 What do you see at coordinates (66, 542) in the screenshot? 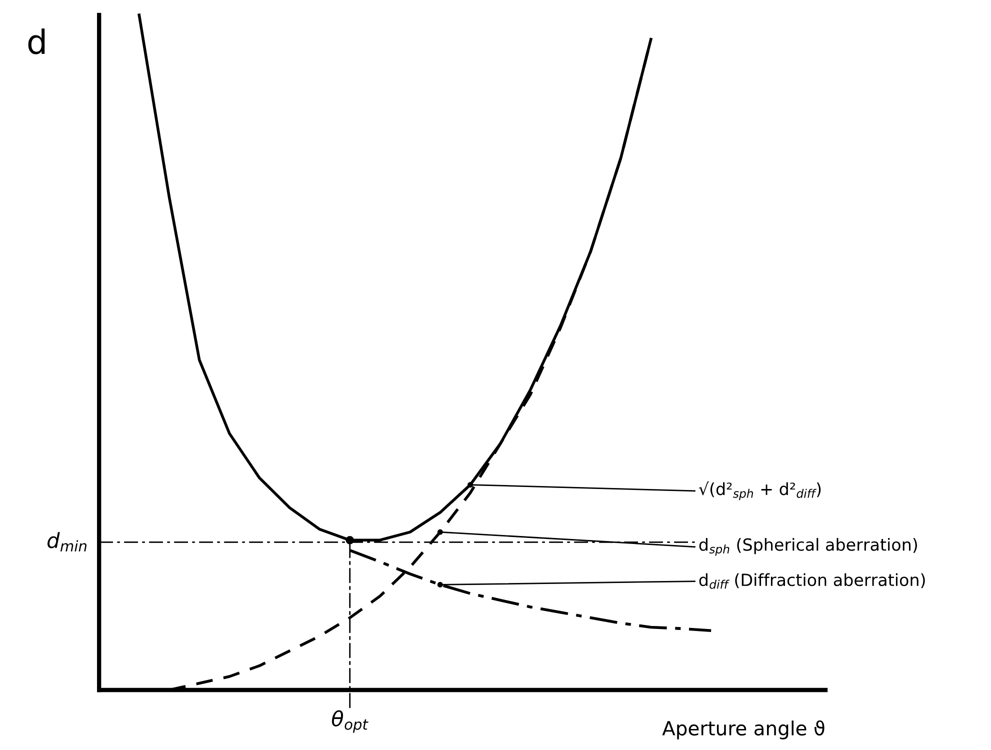
I see `ref-line-label: d$_{min}$` at bounding box center [66, 542].